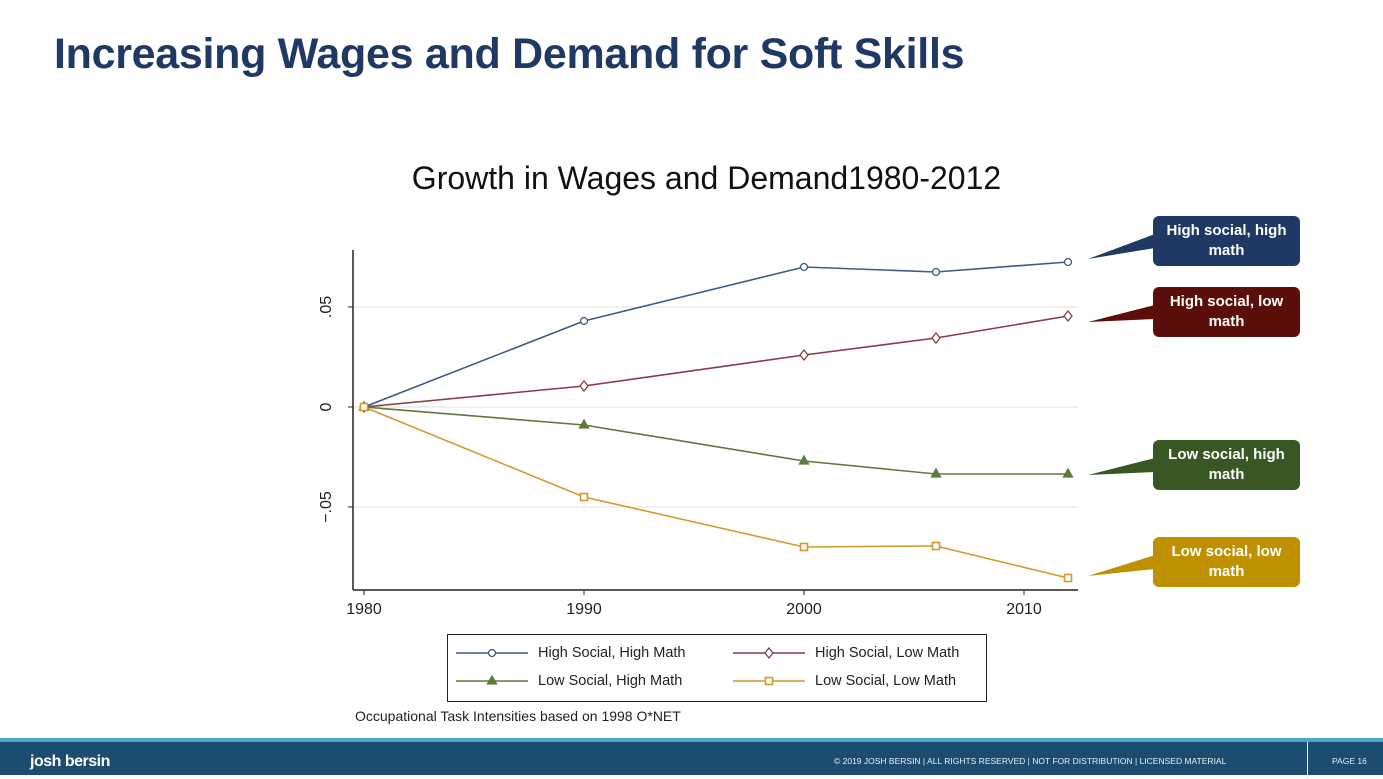 This screenshot has height=779, width=1383. I want to click on logo: josh bersin, so click(70, 761).